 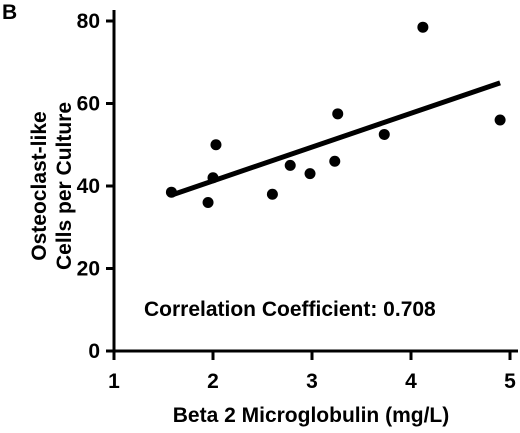 What do you see at coordinates (9, 12) in the screenshot?
I see `panel-label: B` at bounding box center [9, 12].